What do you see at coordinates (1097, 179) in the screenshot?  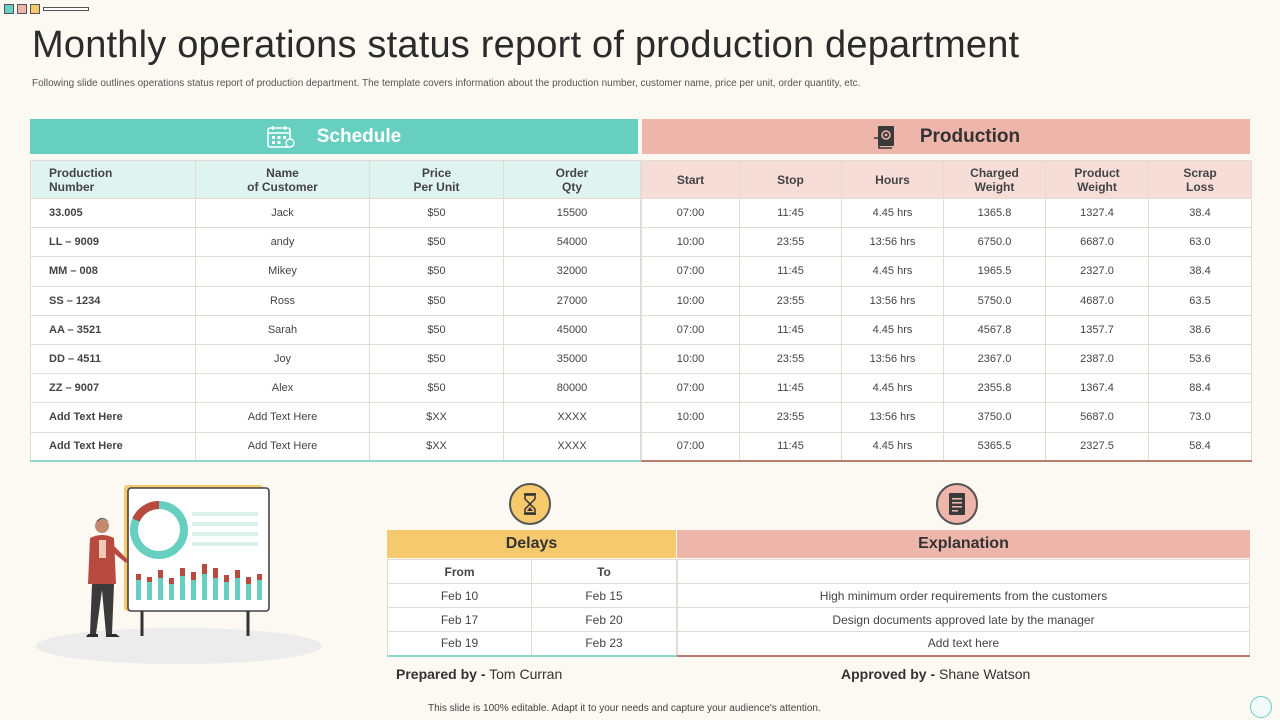 I see `production-col-header: Product Weight` at bounding box center [1097, 179].